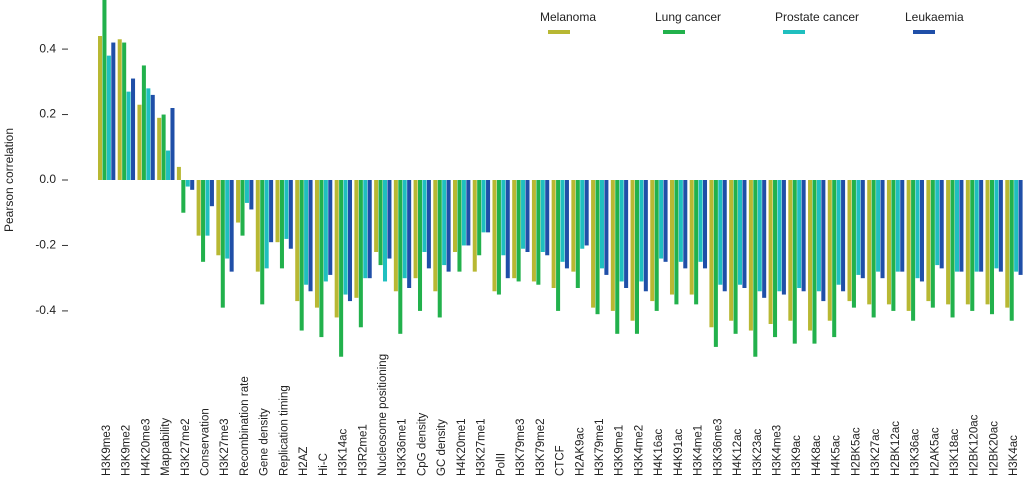 The width and height of the screenshot is (1024, 484). I want to click on y-tick-label: 0.4, so click(47, 48).